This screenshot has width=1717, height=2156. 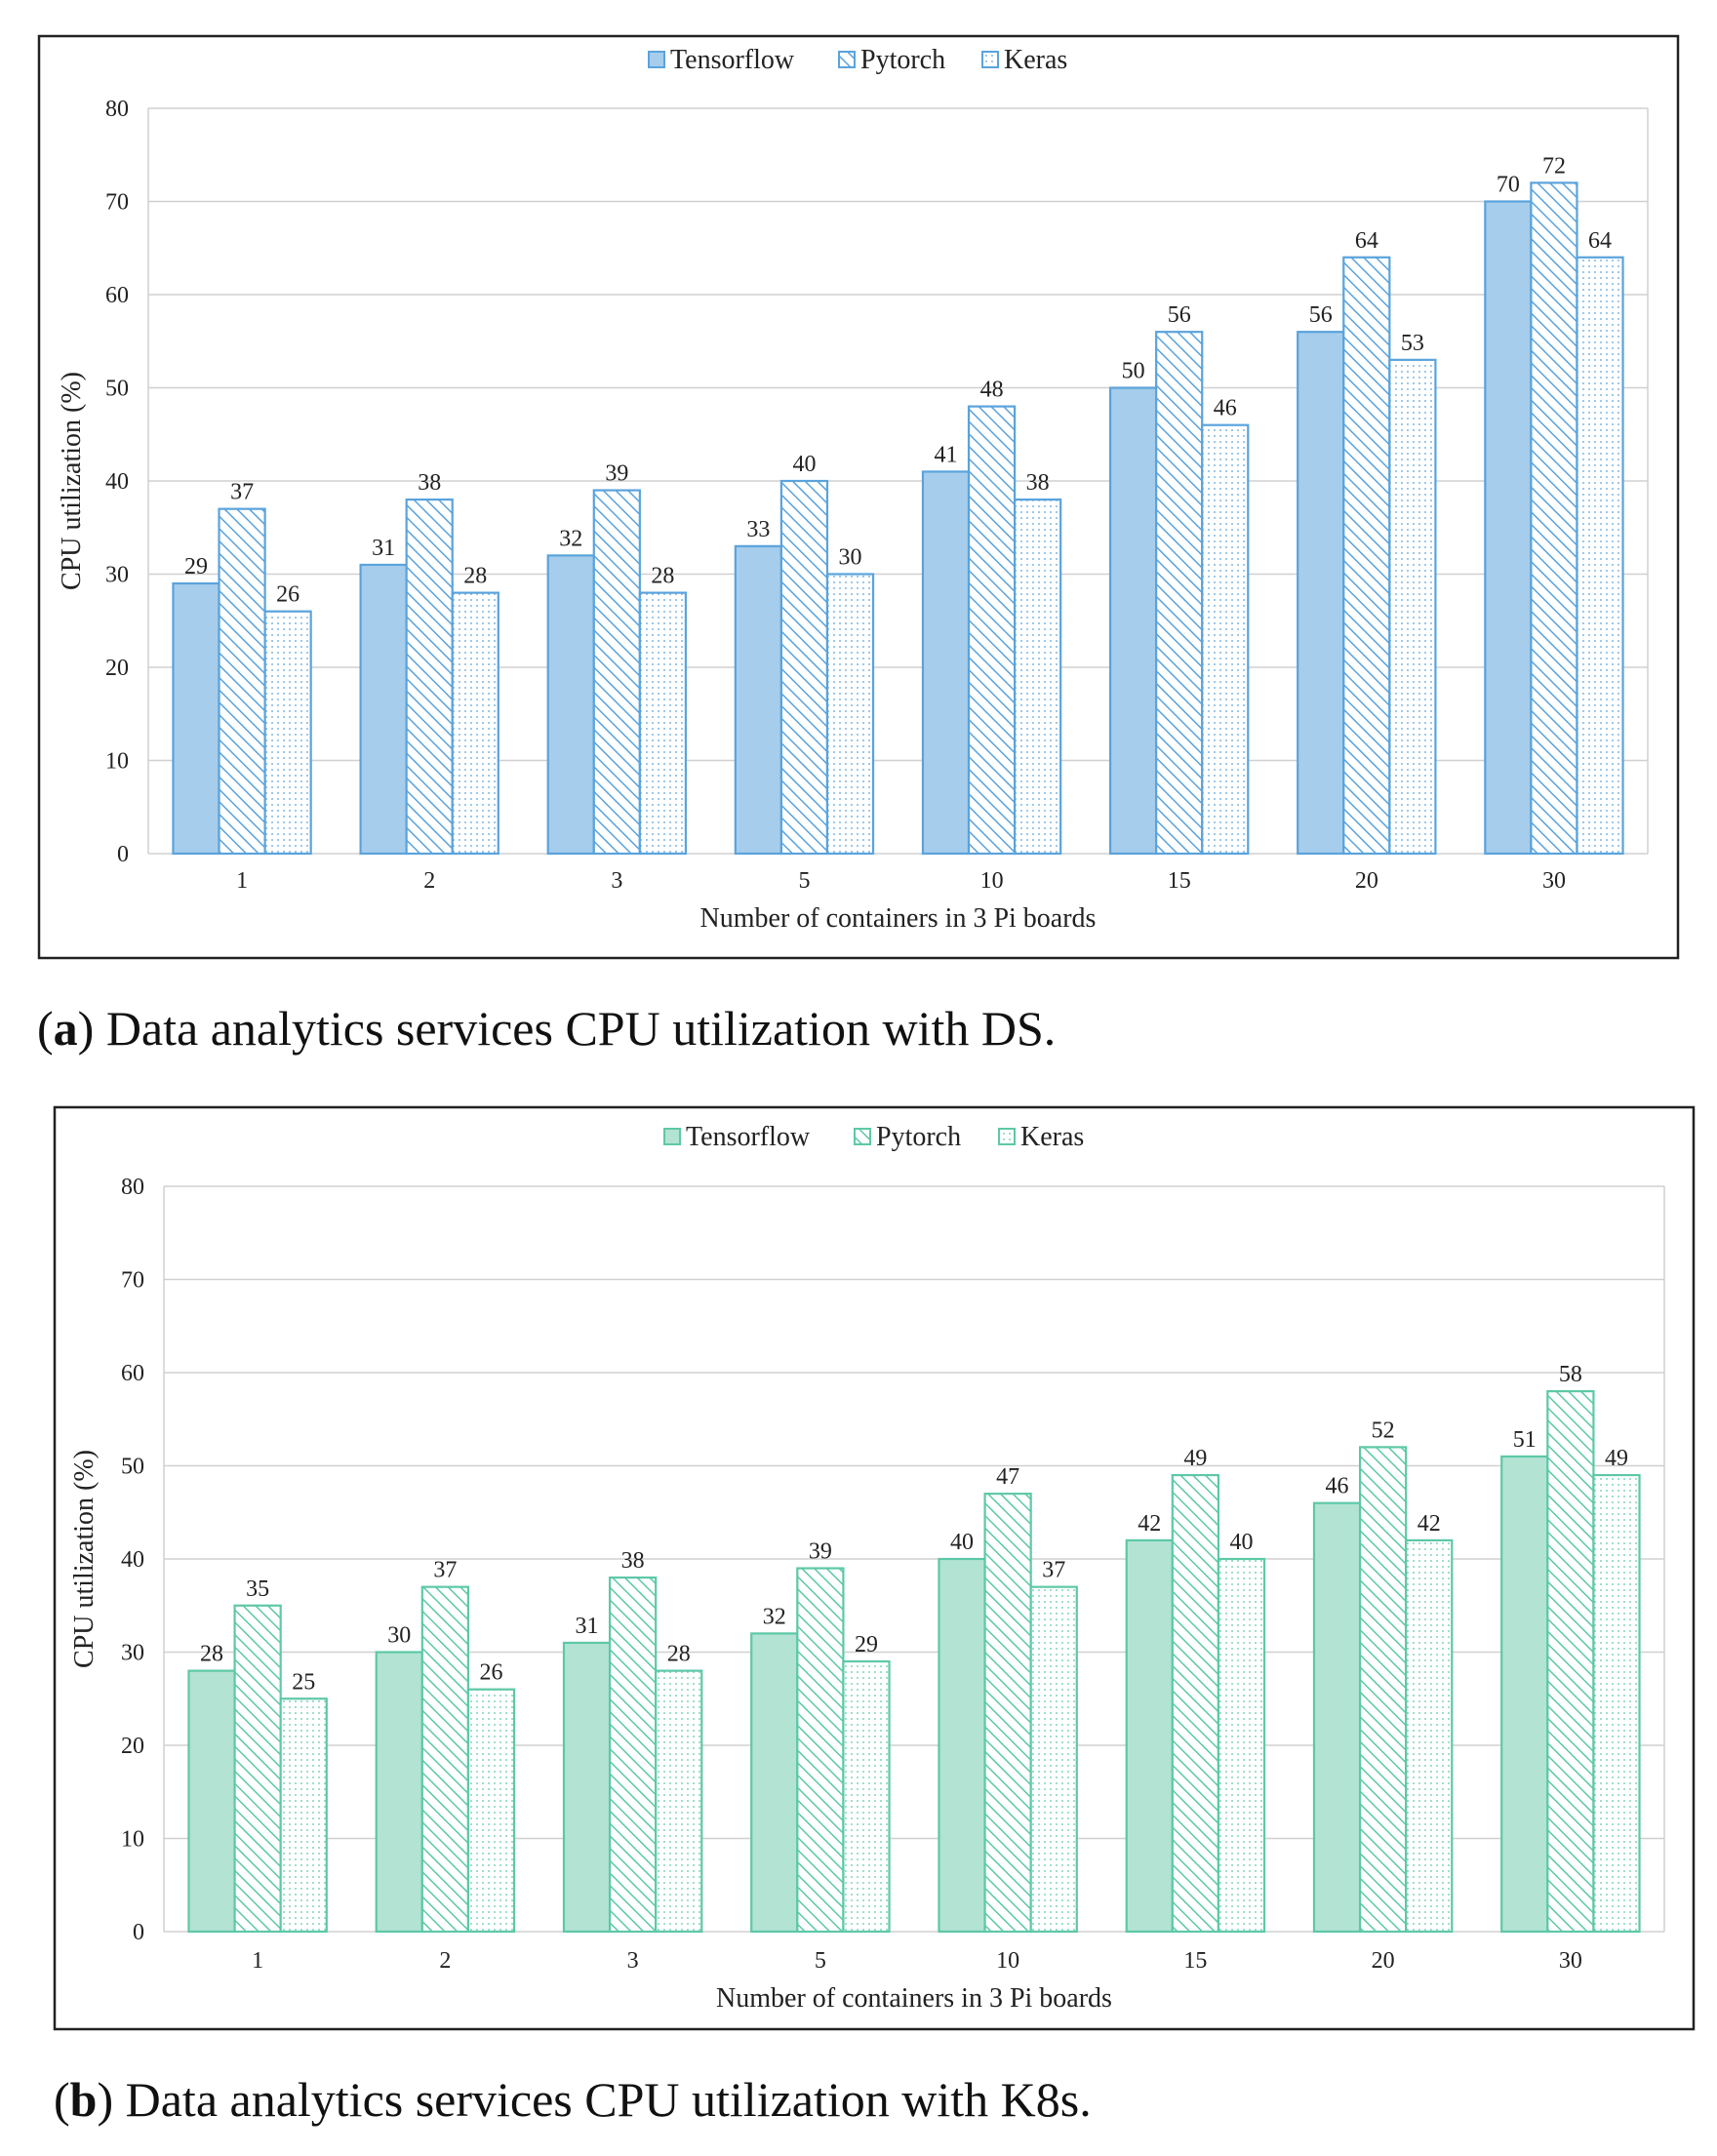 What do you see at coordinates (1337, 1486) in the screenshot?
I see `chart-b-data-label: 46` at bounding box center [1337, 1486].